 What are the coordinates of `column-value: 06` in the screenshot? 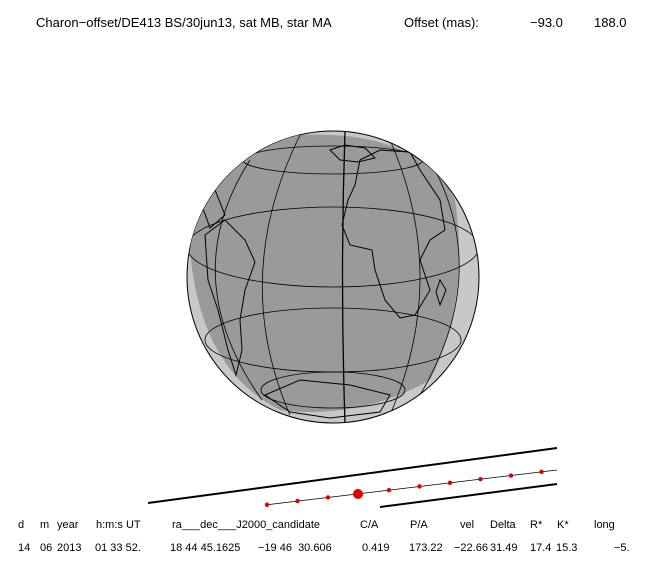 It's located at (46, 548).